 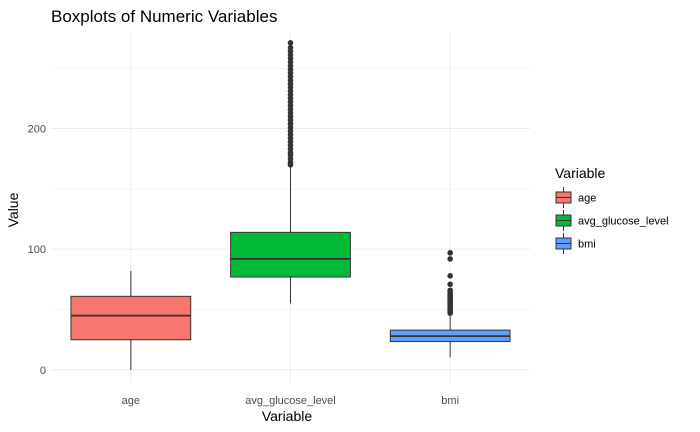 What do you see at coordinates (575, 243) in the screenshot?
I see `legend-item-bmi: bmi` at bounding box center [575, 243].